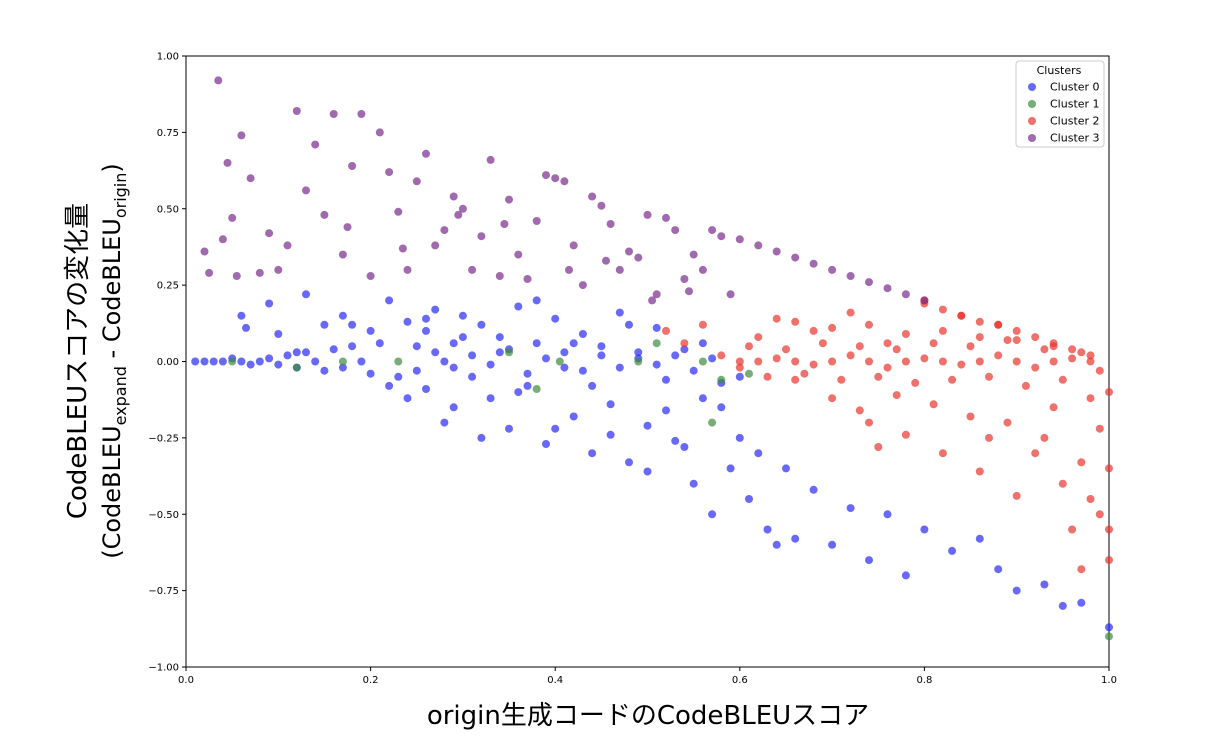  What do you see at coordinates (371, 680) in the screenshot?
I see `x-tick-label: 0.2` at bounding box center [371, 680].